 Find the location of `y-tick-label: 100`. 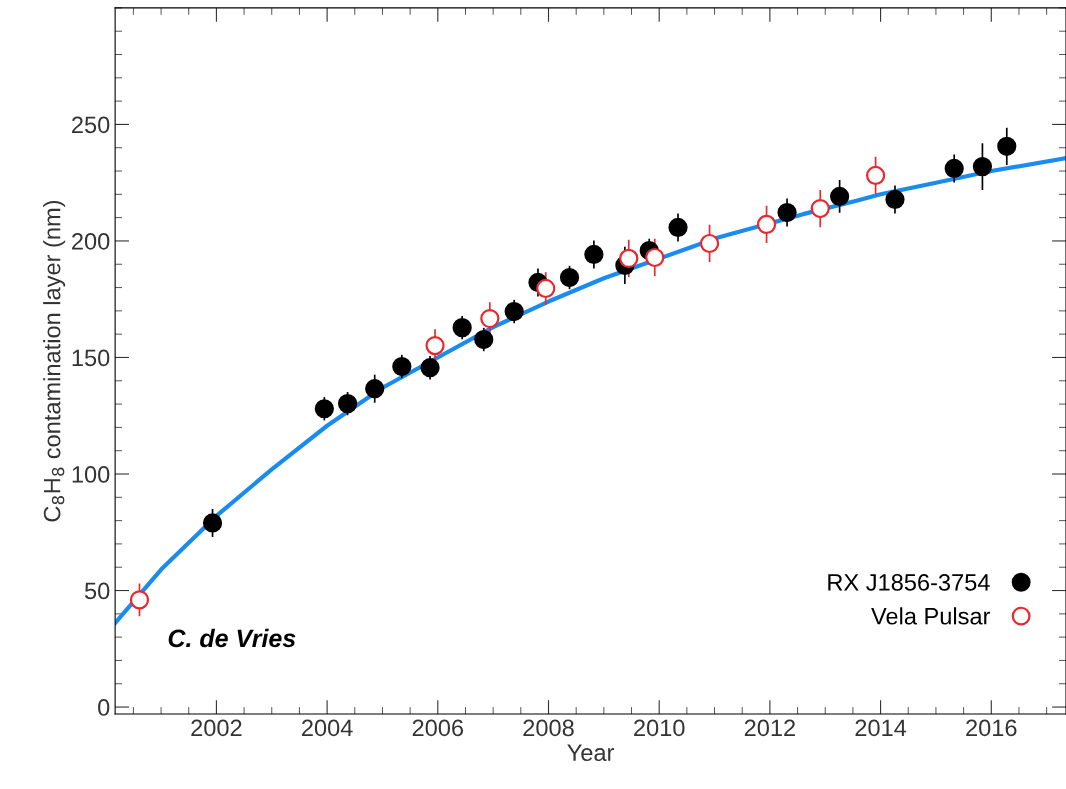

y-tick-label: 100 is located at coordinates (91, 474).